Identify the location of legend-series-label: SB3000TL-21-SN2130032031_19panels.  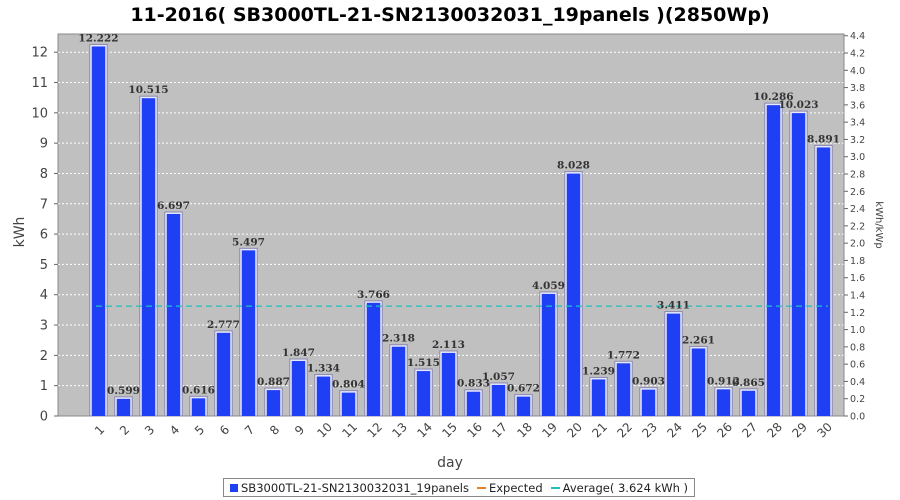
(355, 487).